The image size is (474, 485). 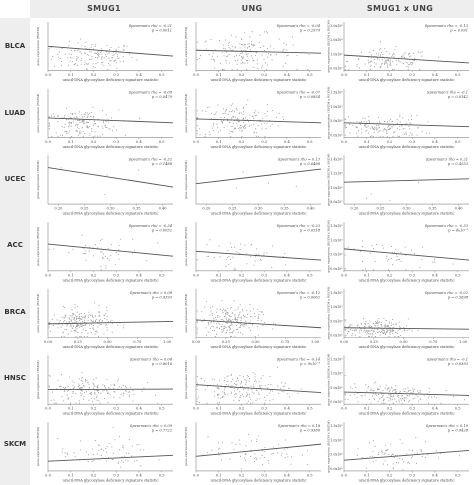 What do you see at coordinates (38, 446) in the screenshot?
I see `y-axis-label-skcm-smug1: gene expression (RSEM)` at bounding box center [38, 446].